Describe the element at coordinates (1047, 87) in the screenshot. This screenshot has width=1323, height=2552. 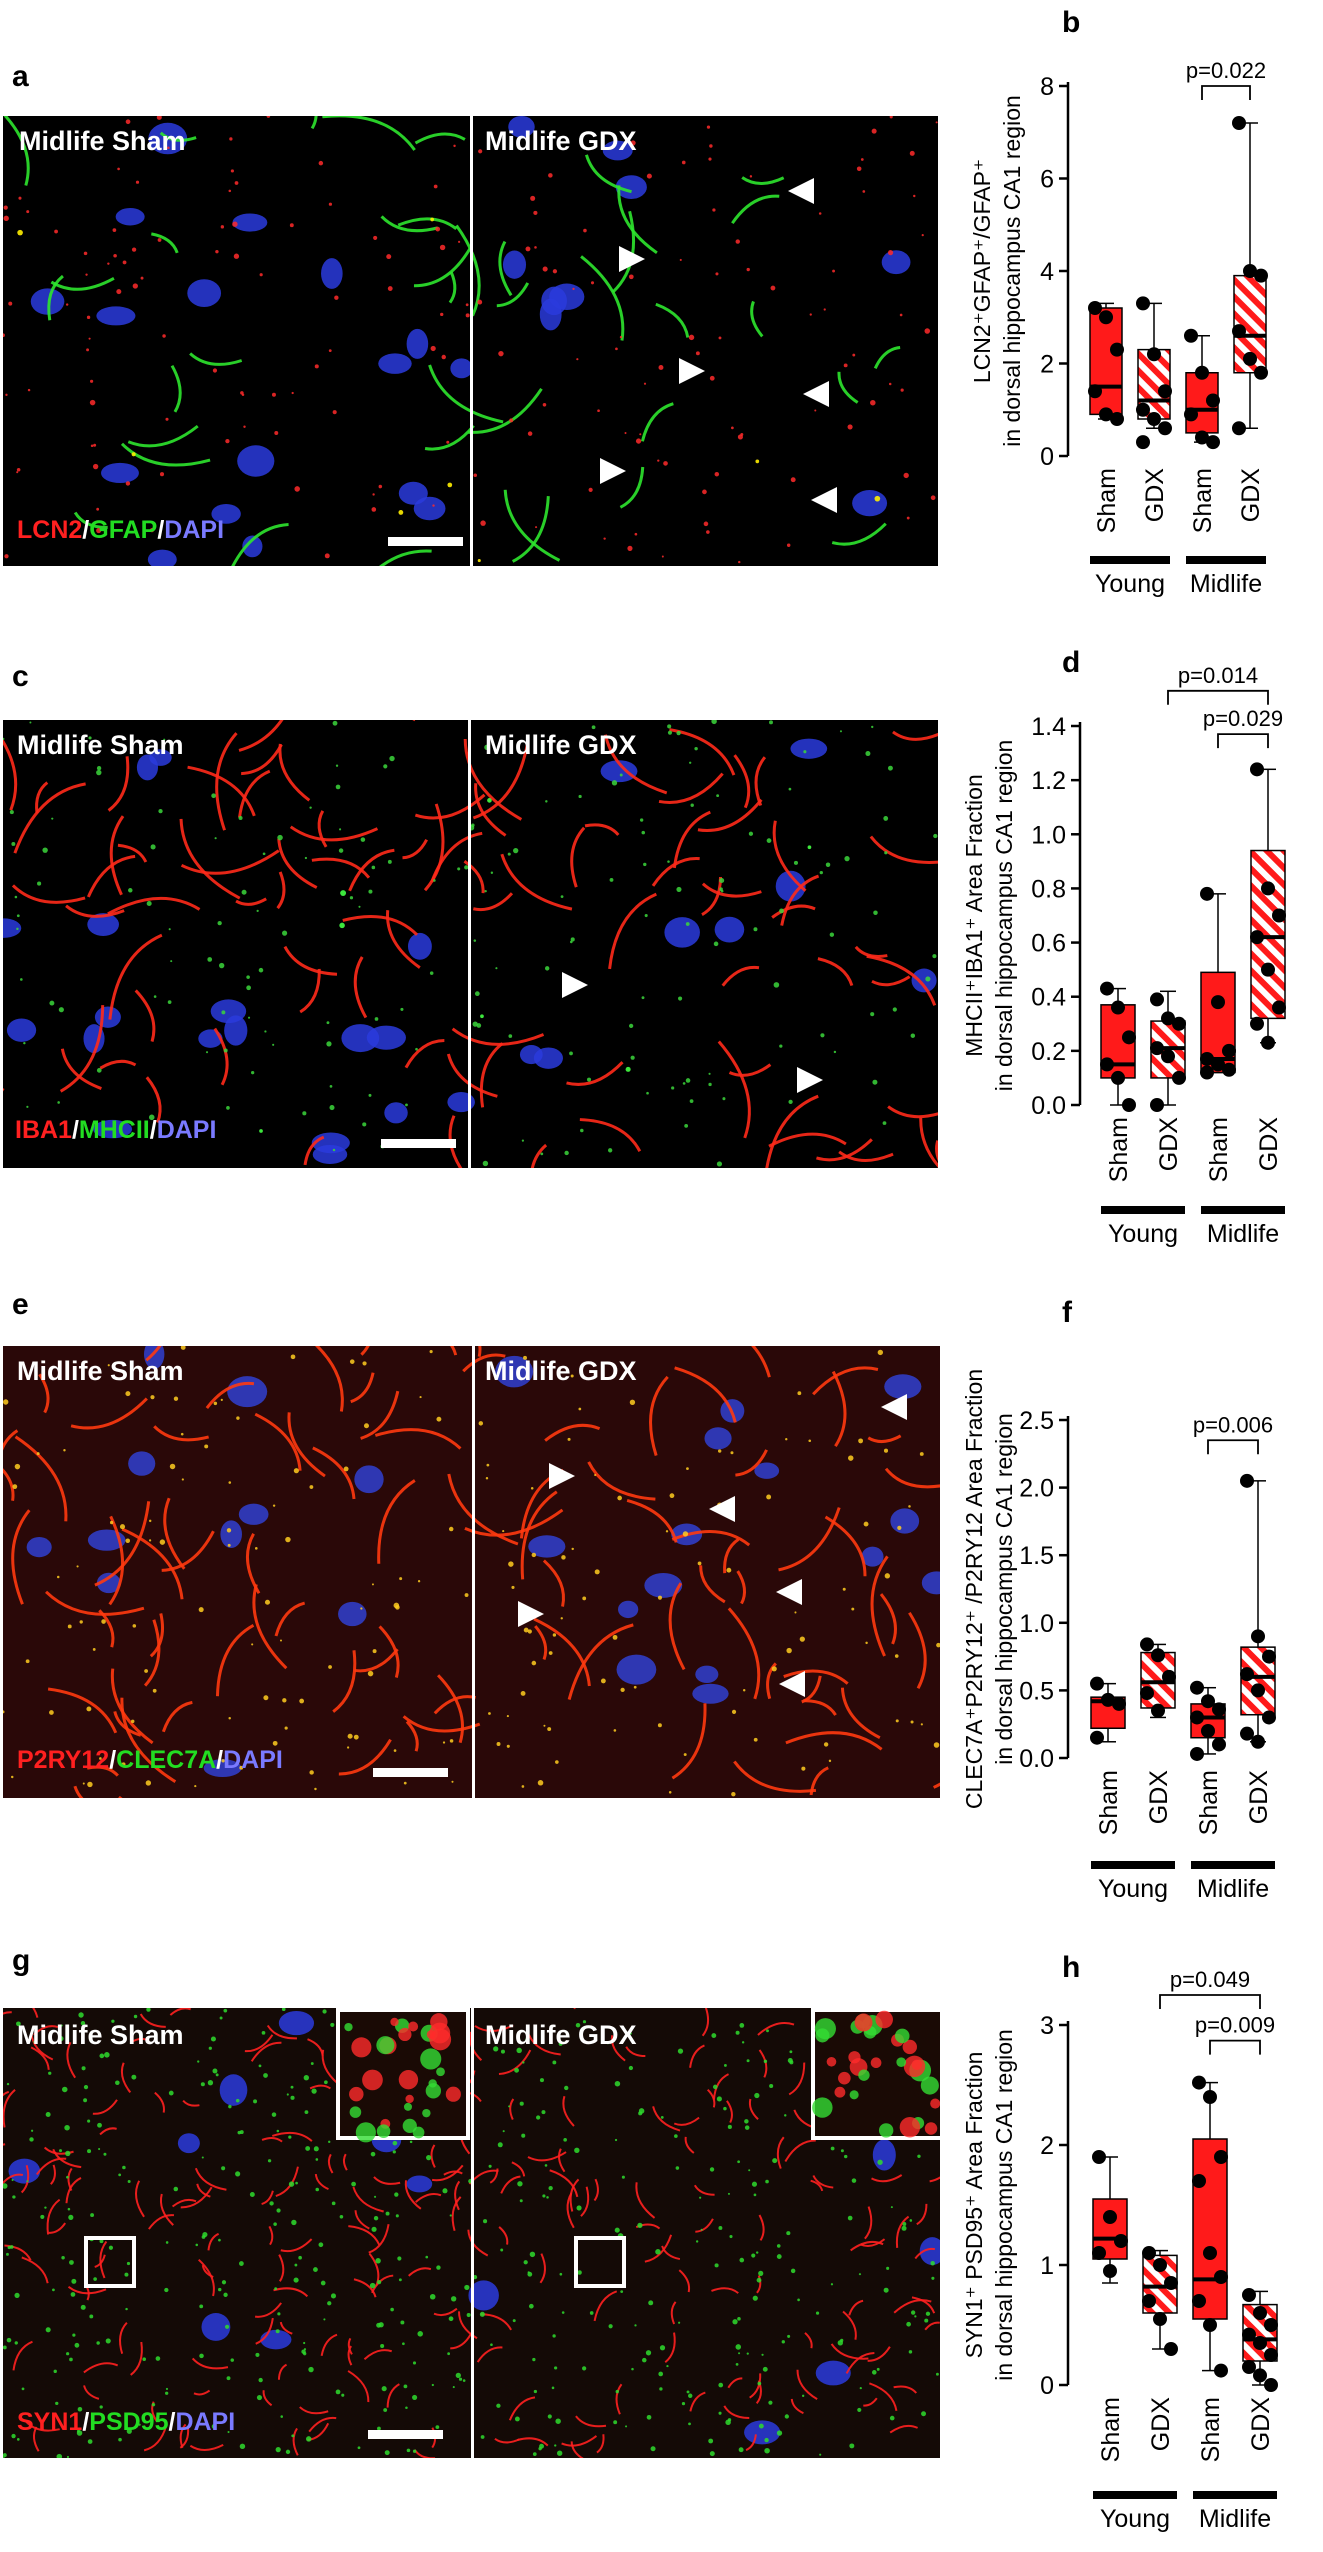
I see `y-tick-label: 8` at that location.